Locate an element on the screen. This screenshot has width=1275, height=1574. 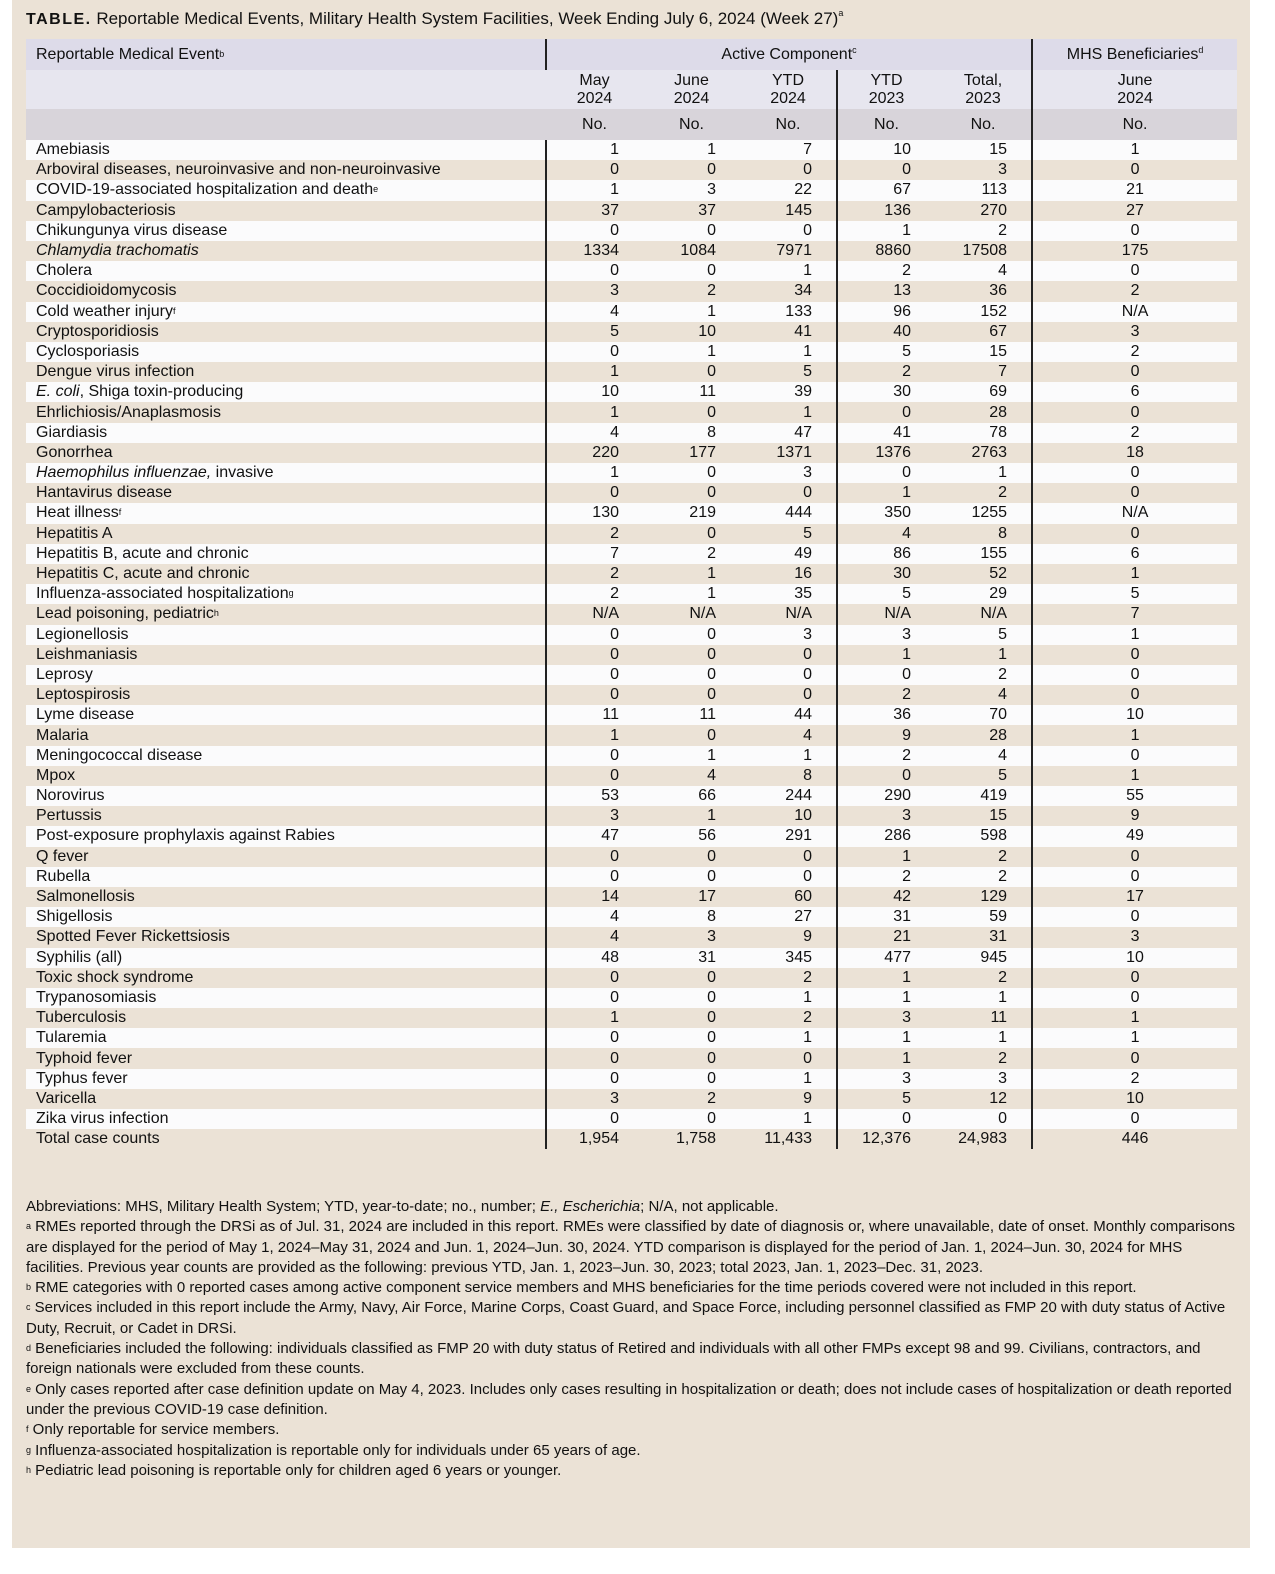
table-row: Cold weather injuryf 4 1 133 96 152 N/A is located at coordinates (632, 311).